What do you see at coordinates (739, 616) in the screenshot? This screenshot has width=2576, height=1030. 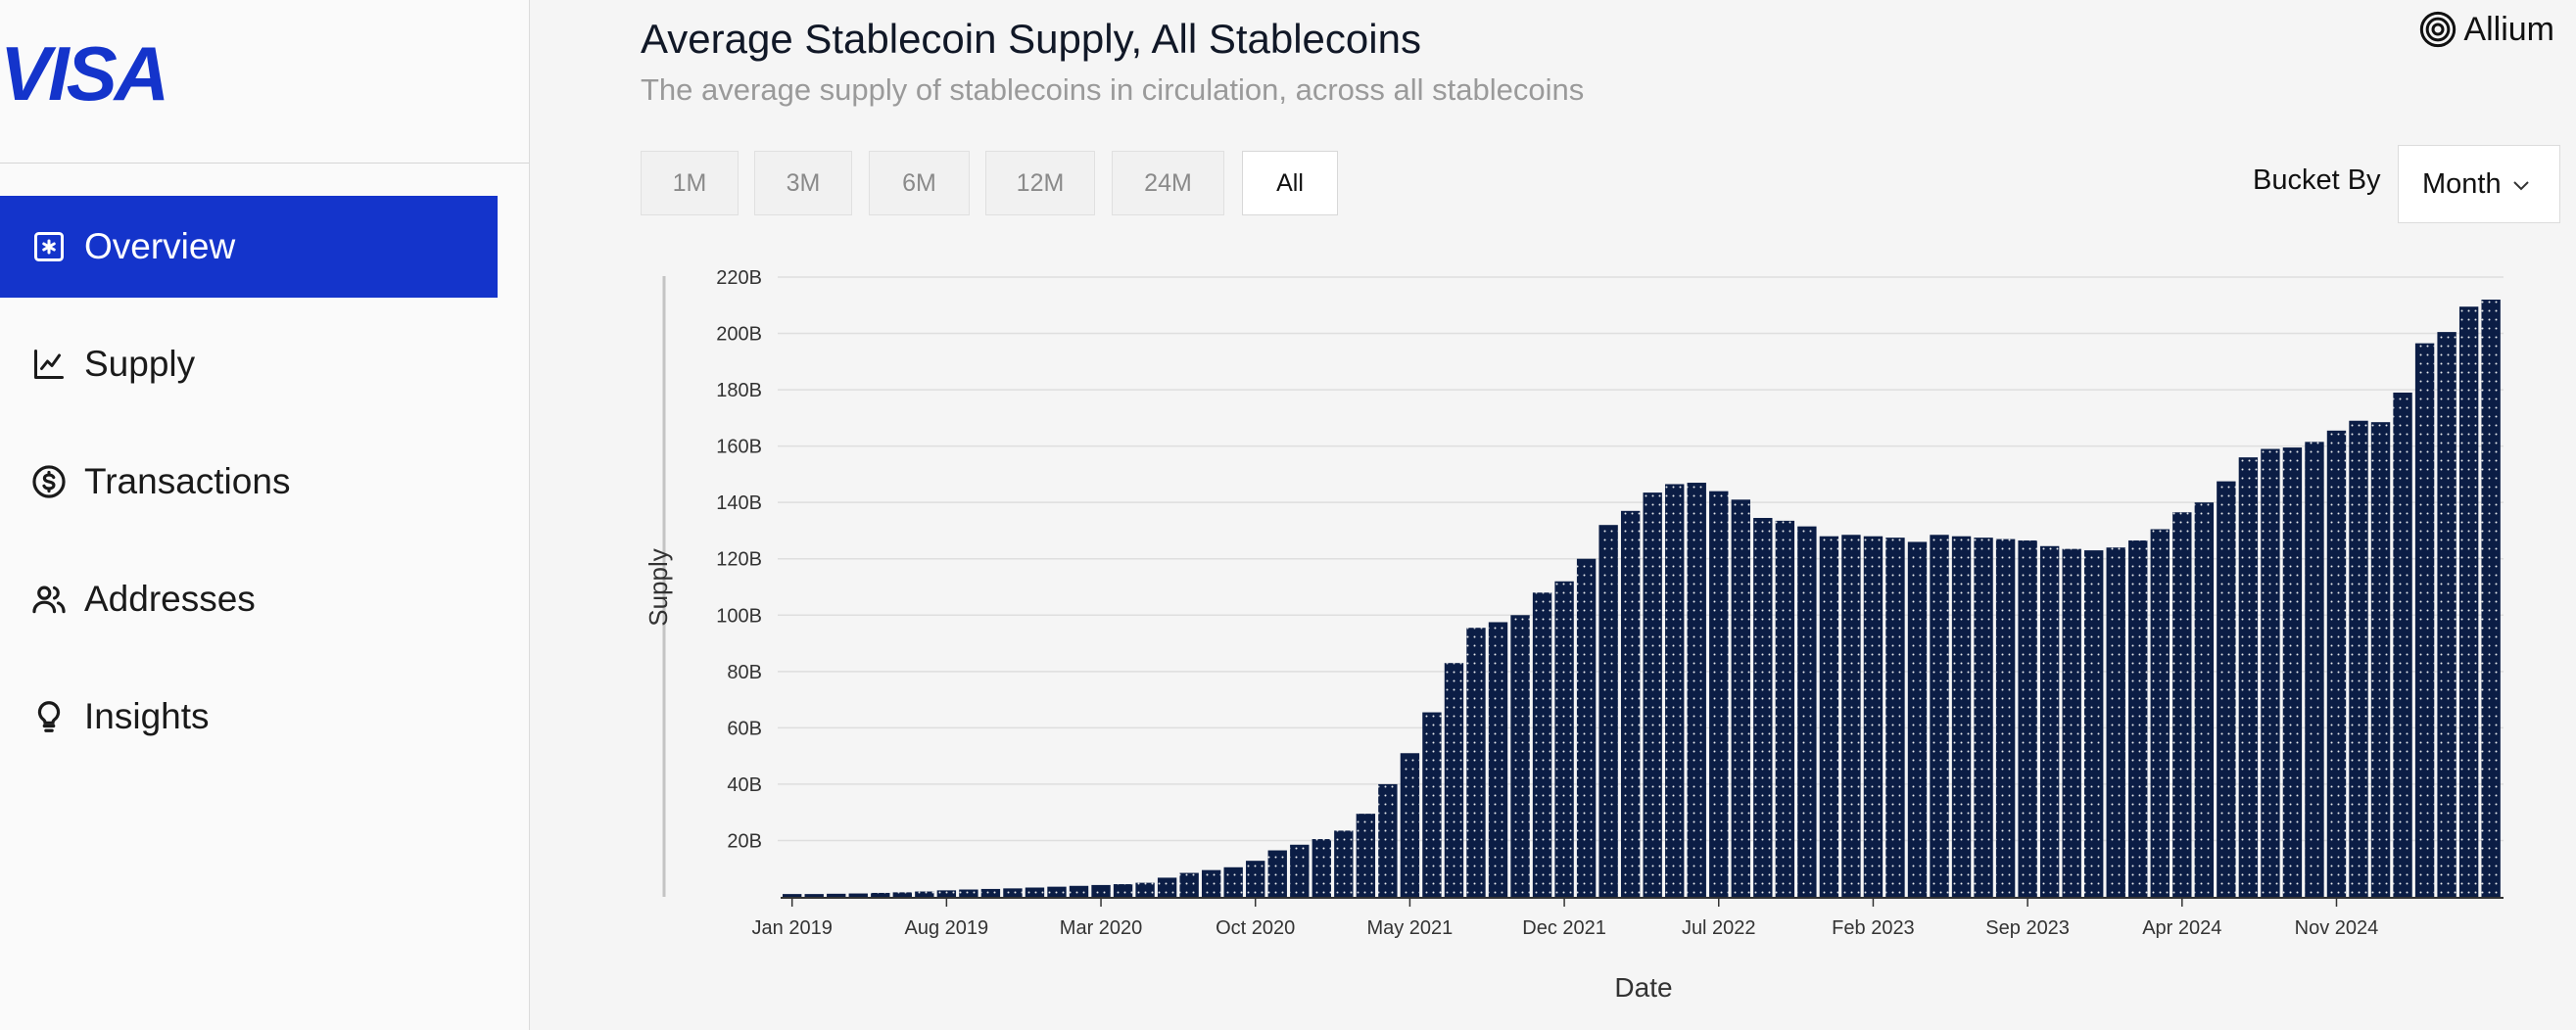 I see `y-tick-label: 100B` at bounding box center [739, 616].